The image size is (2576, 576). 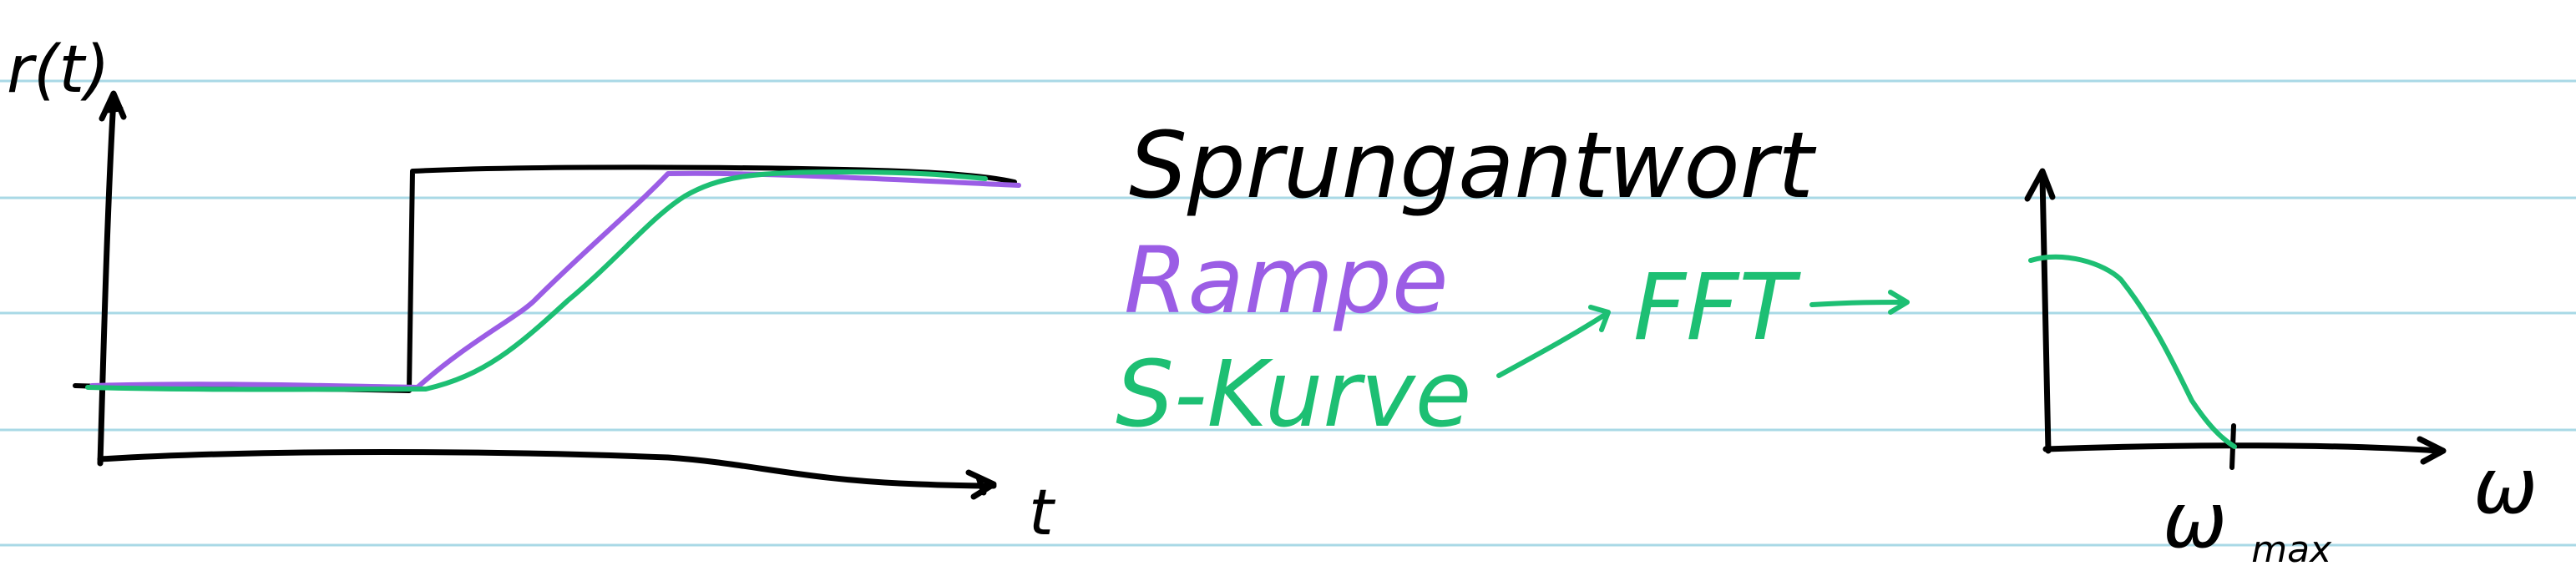 What do you see at coordinates (2195, 520) in the screenshot?
I see `omega-max-main: ω` at bounding box center [2195, 520].